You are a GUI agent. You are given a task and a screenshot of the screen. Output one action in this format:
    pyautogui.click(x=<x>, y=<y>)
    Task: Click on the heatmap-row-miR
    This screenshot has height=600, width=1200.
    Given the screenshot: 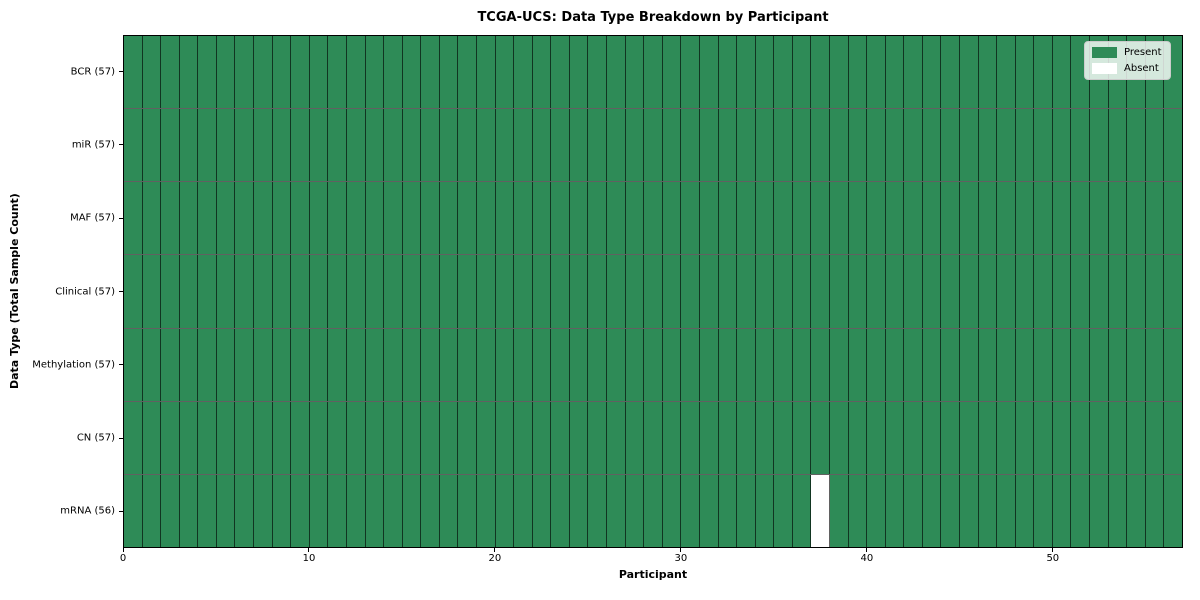 What is the action you would take?
    pyautogui.click(x=653, y=146)
    